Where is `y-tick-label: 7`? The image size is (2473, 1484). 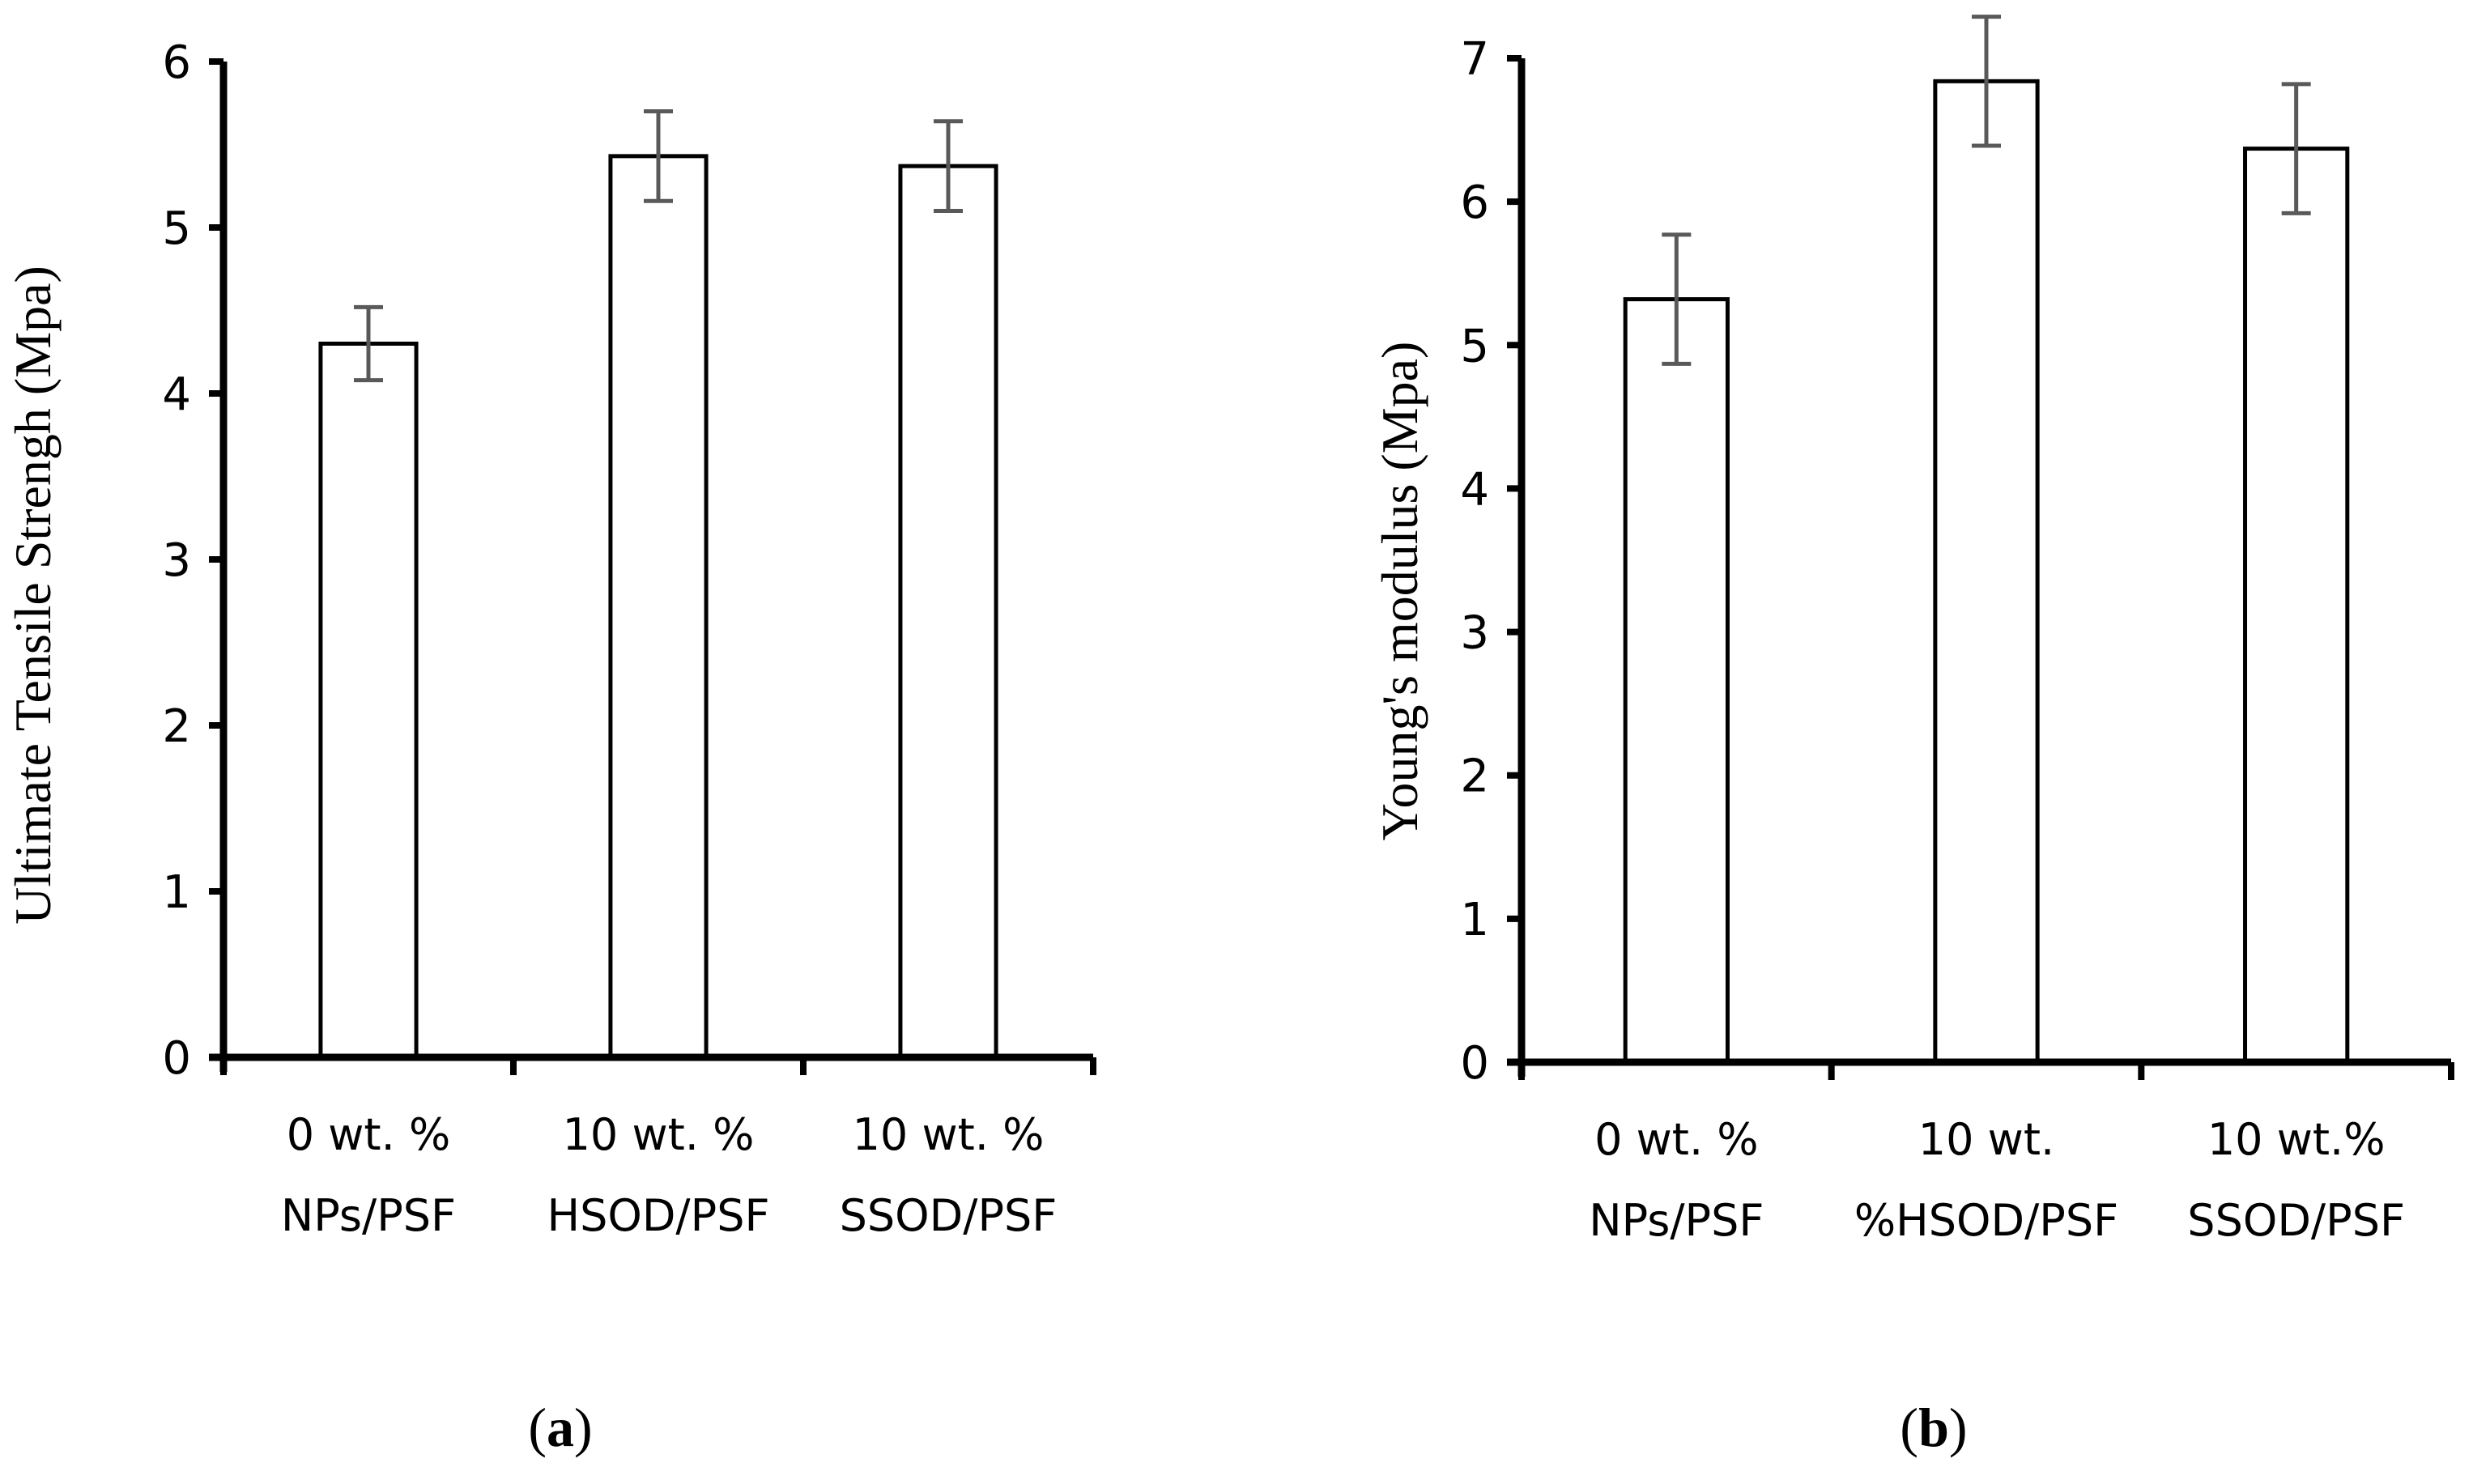
y-tick-label: 7 is located at coordinates (1474, 59).